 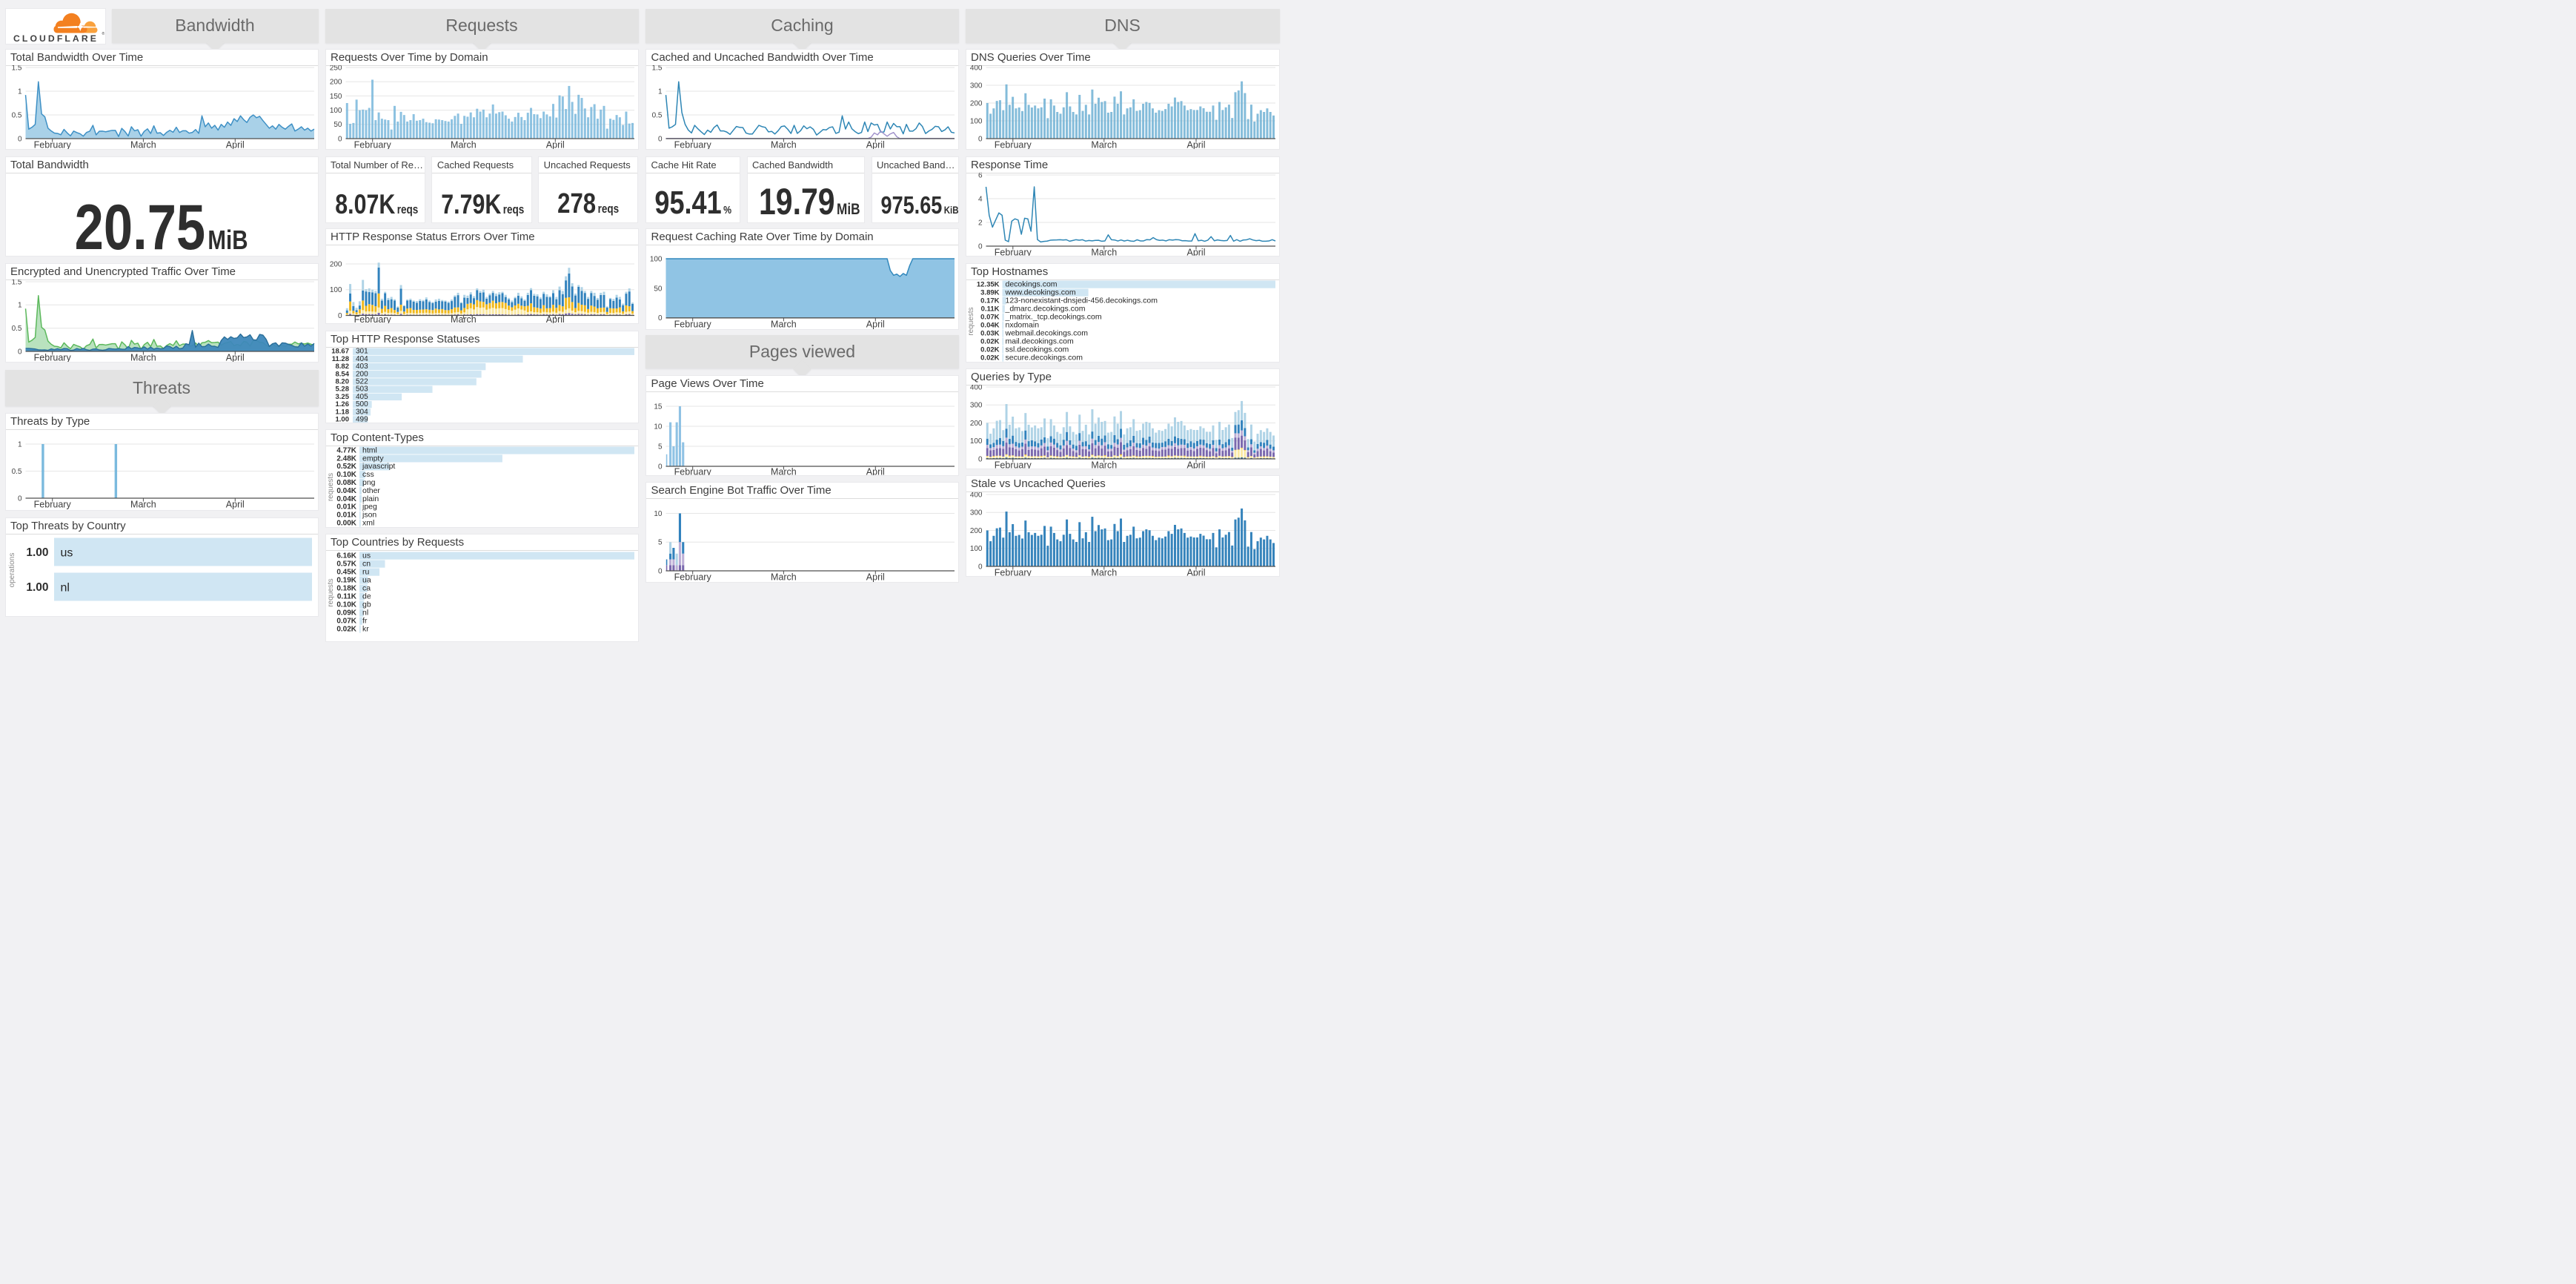 I want to click on svg-text: html, so click(x=369, y=450).